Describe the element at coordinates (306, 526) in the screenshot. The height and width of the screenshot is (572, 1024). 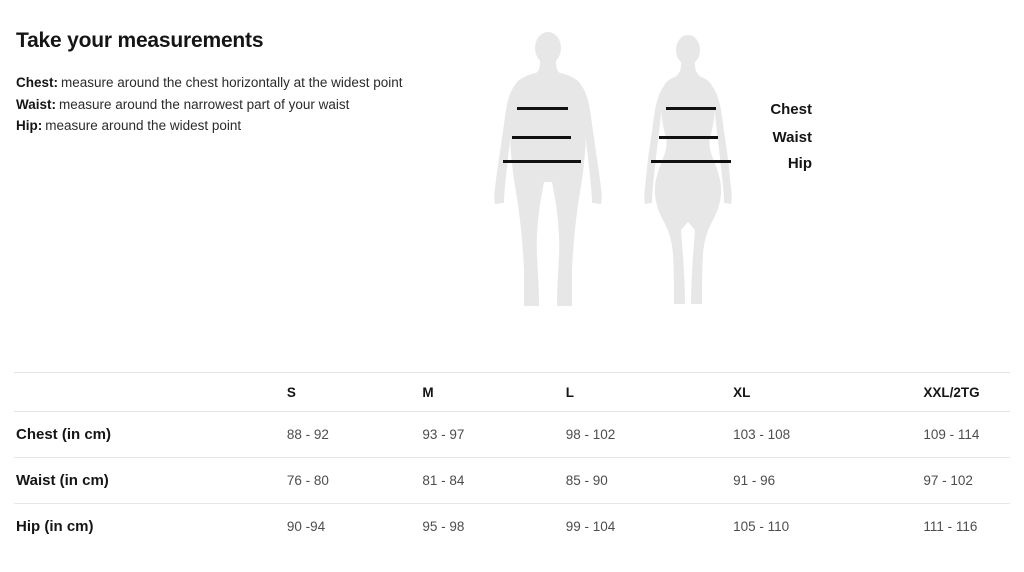
I see `hip-s: 90 -94` at that location.